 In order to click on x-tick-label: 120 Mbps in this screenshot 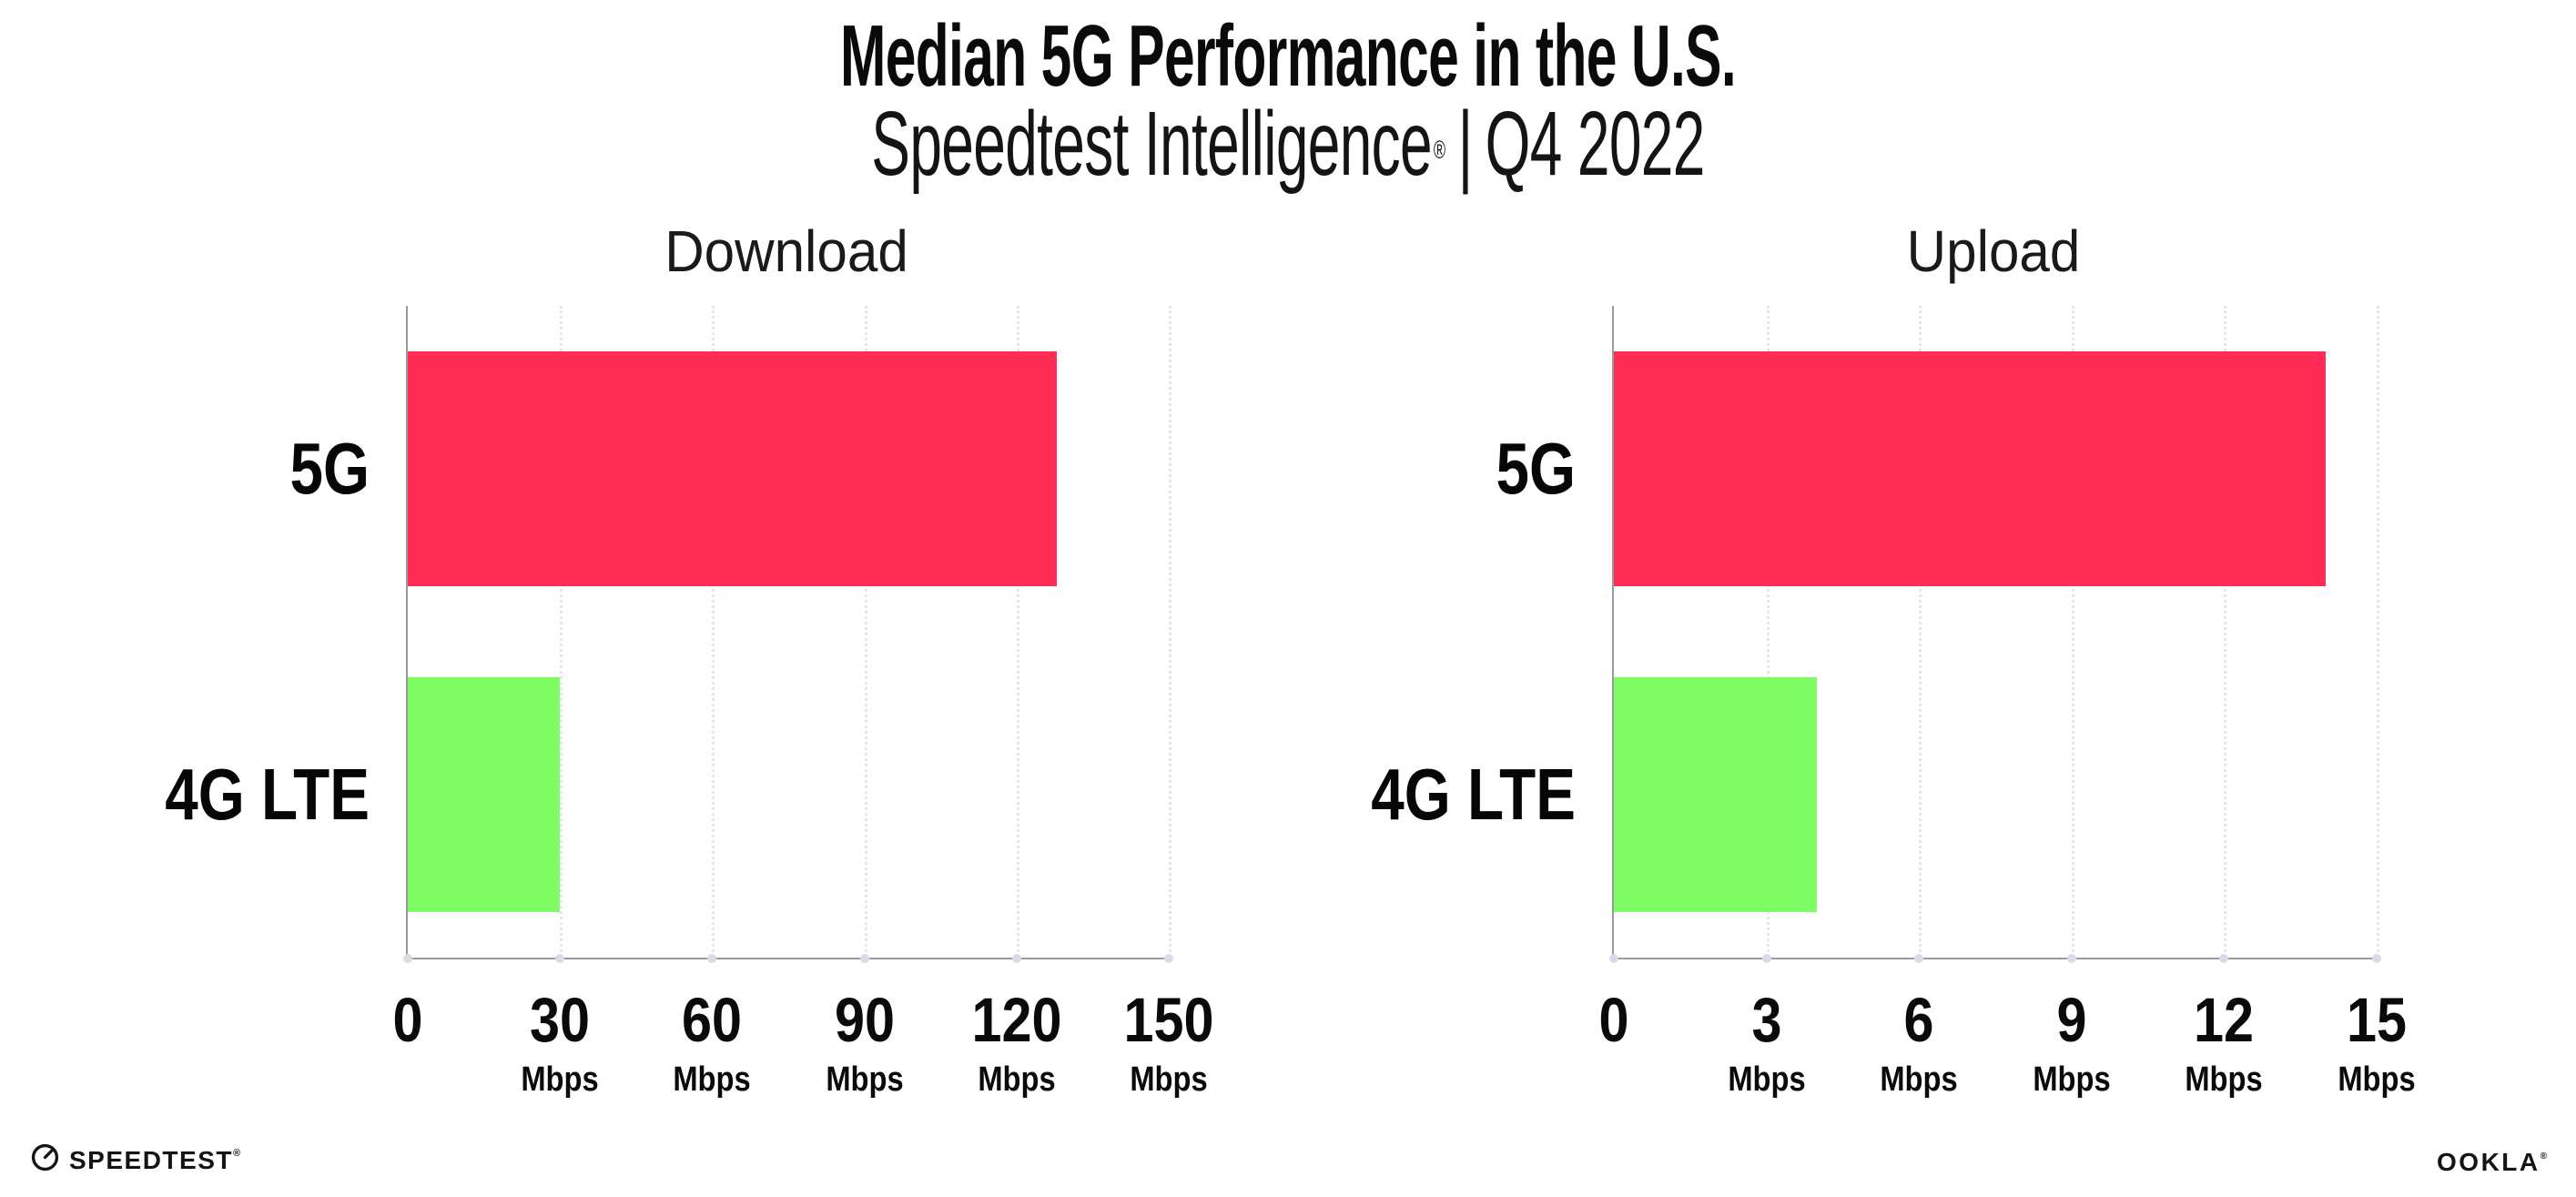, I will do `click(1016, 1043)`.